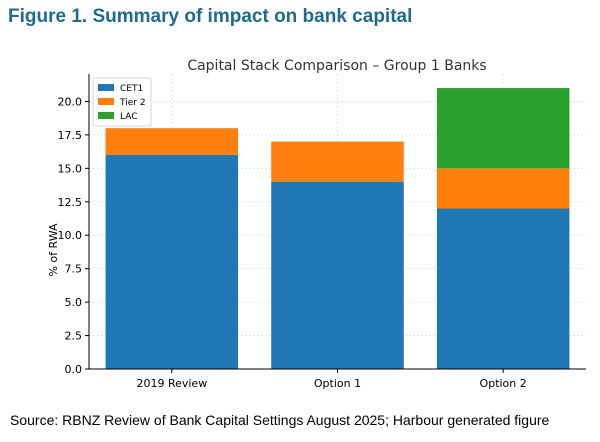  I want to click on y-tick-label: 5.0, so click(74, 302).